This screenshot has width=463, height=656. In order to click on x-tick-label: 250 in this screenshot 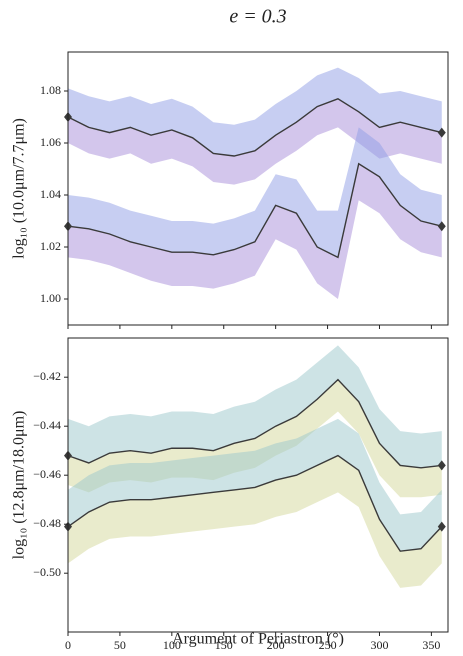, I will do `click(328, 645)`.